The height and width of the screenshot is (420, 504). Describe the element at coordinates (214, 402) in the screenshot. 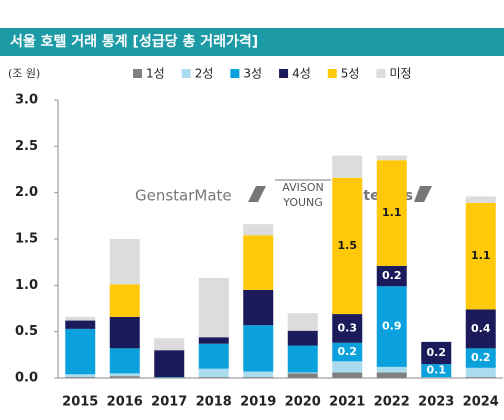

I see `x-tick-label: 2018` at that location.